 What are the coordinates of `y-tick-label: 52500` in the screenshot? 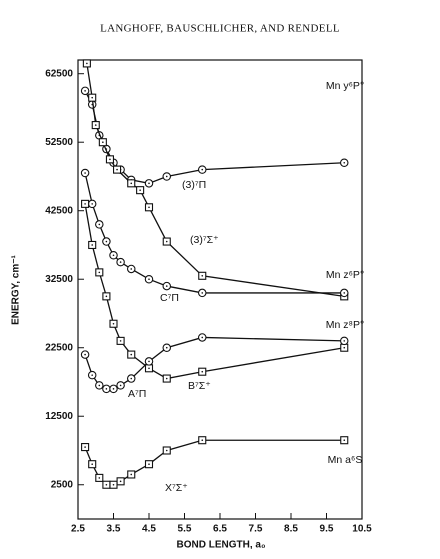 It's located at (59, 142).